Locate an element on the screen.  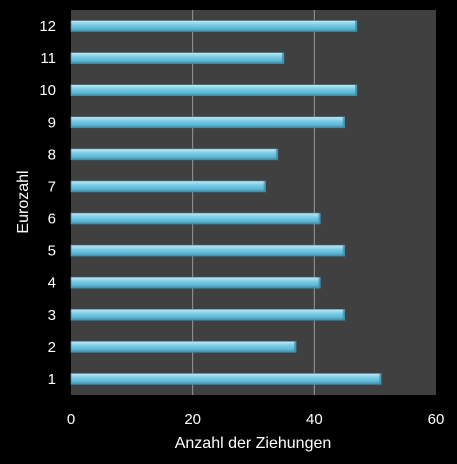
y-tick-label: 11 is located at coordinates (48, 58).